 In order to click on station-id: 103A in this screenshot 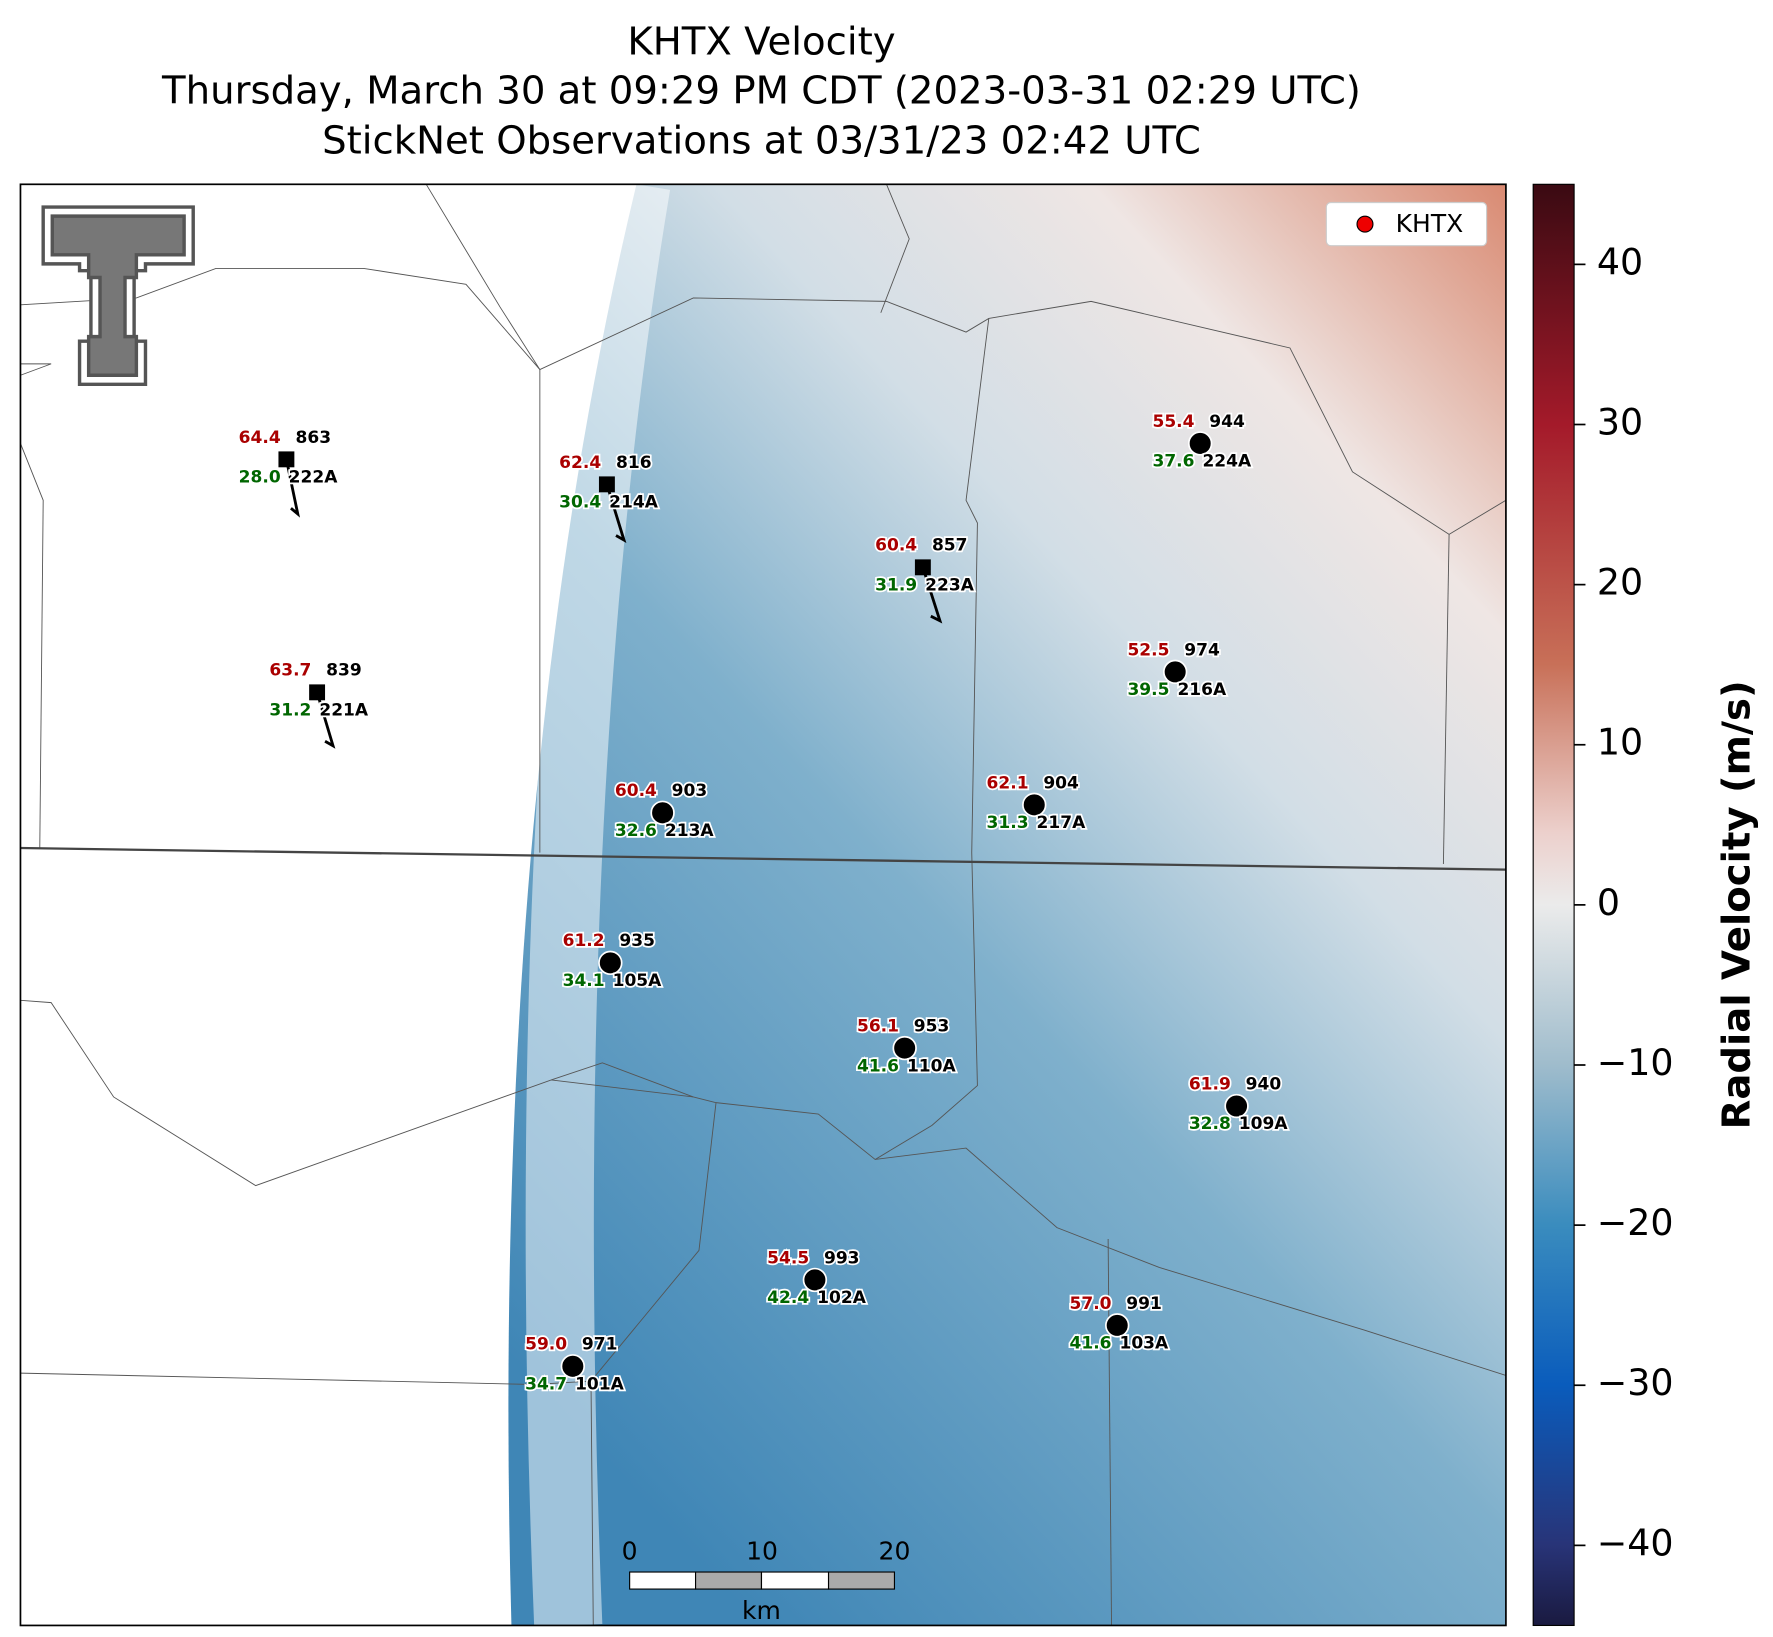, I will do `click(1144, 1344)`.